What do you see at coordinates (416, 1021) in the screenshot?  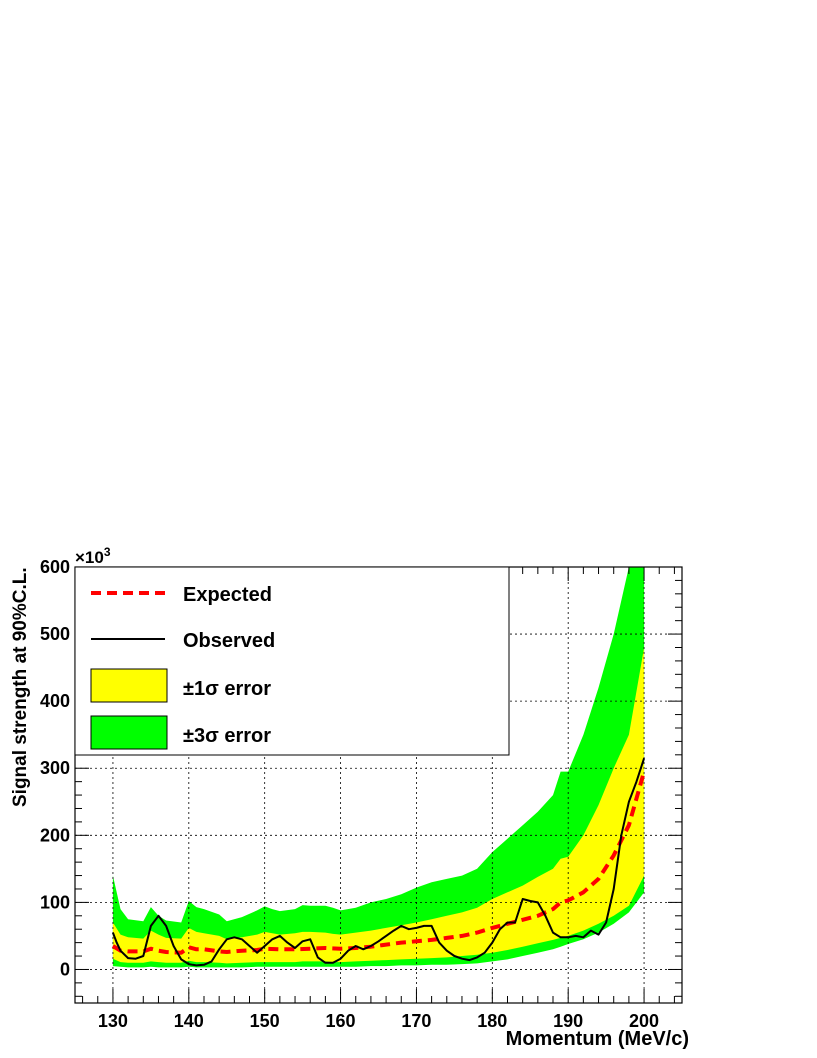 I see `x-tick-label: 170` at bounding box center [416, 1021].